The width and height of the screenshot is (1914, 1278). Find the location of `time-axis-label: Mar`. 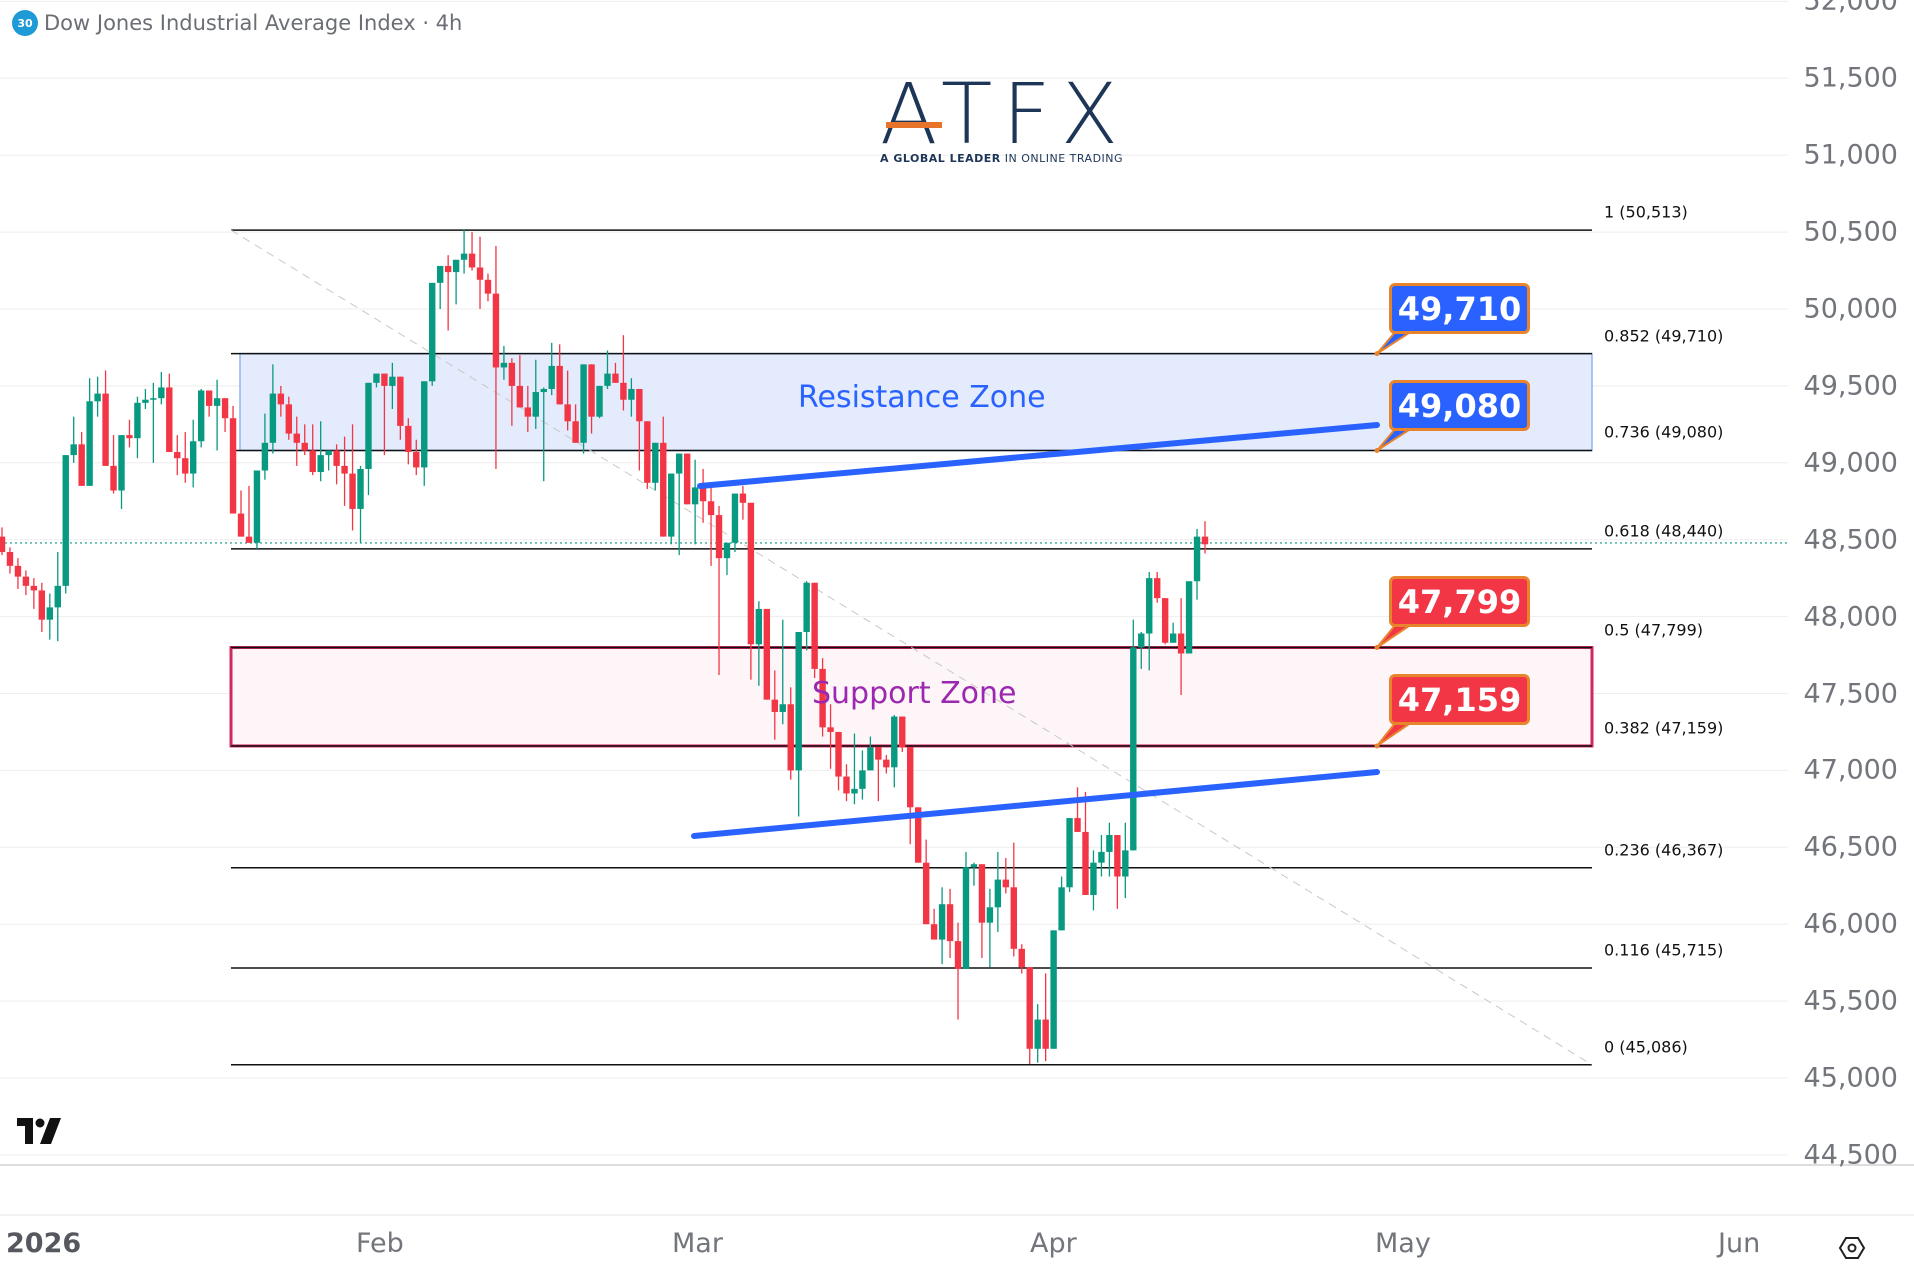

time-axis-label: Mar is located at coordinates (697, 1243).